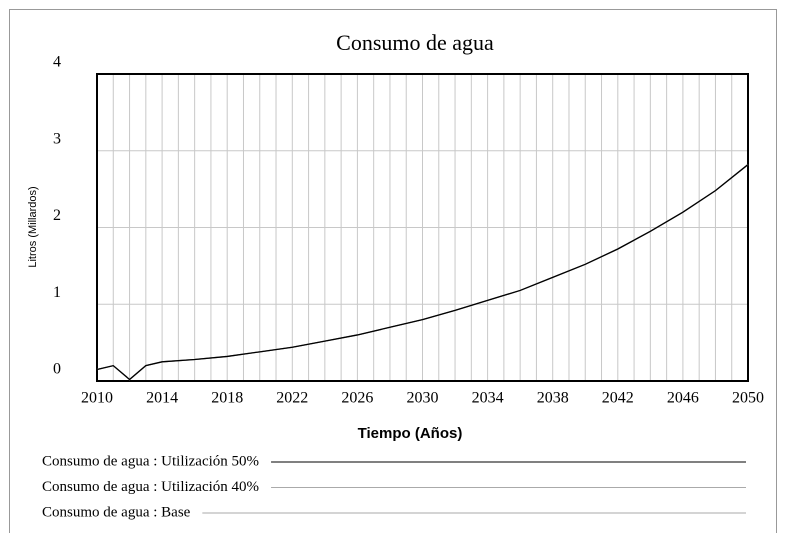  Describe the element at coordinates (553, 398) in the screenshot. I see `x-tick-label: 2038` at that location.